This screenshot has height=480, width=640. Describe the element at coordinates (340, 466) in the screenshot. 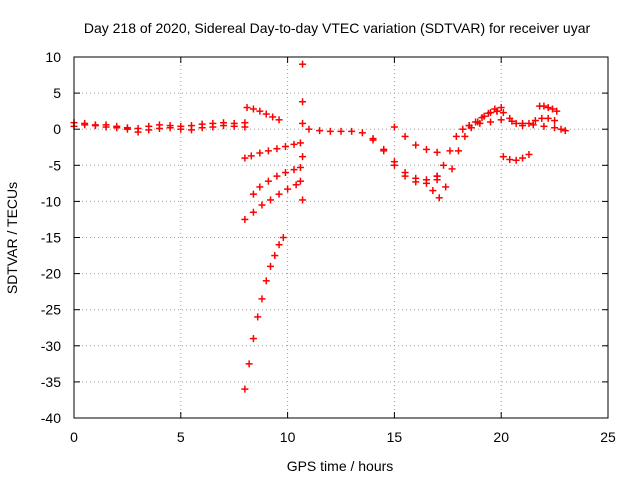

I see `x-axis-label: GPS time / hours` at that location.